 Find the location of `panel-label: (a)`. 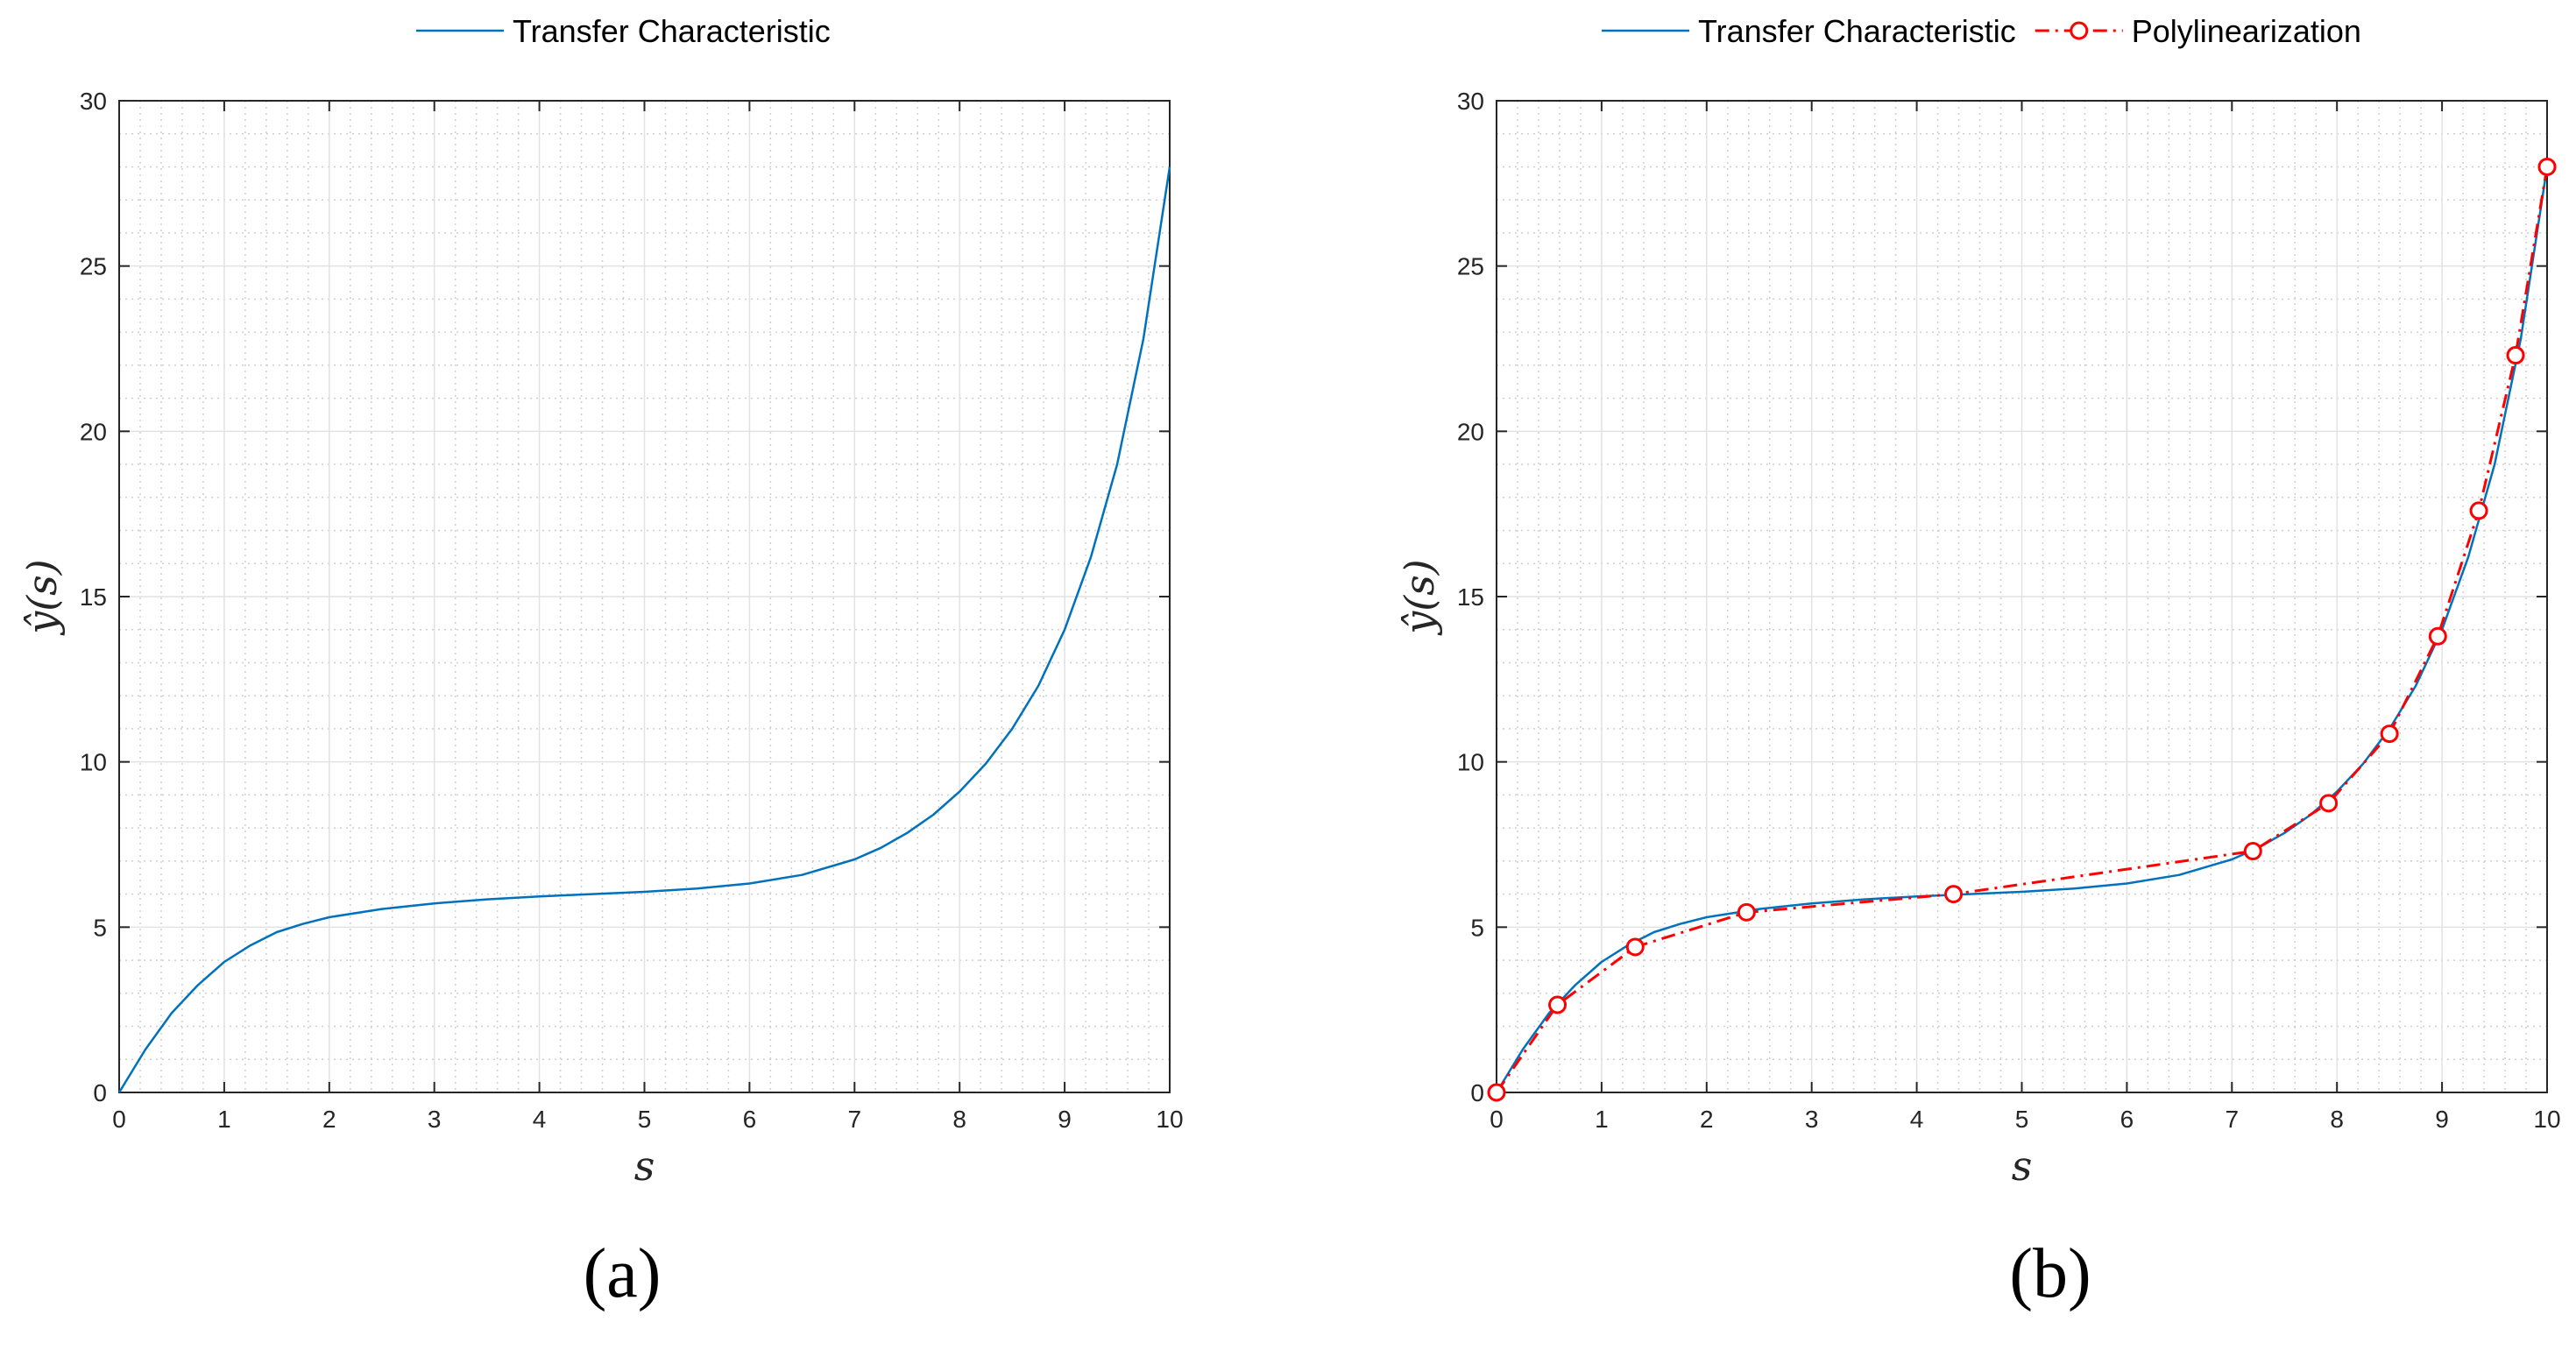

panel-label: (a) is located at coordinates (623, 1273).